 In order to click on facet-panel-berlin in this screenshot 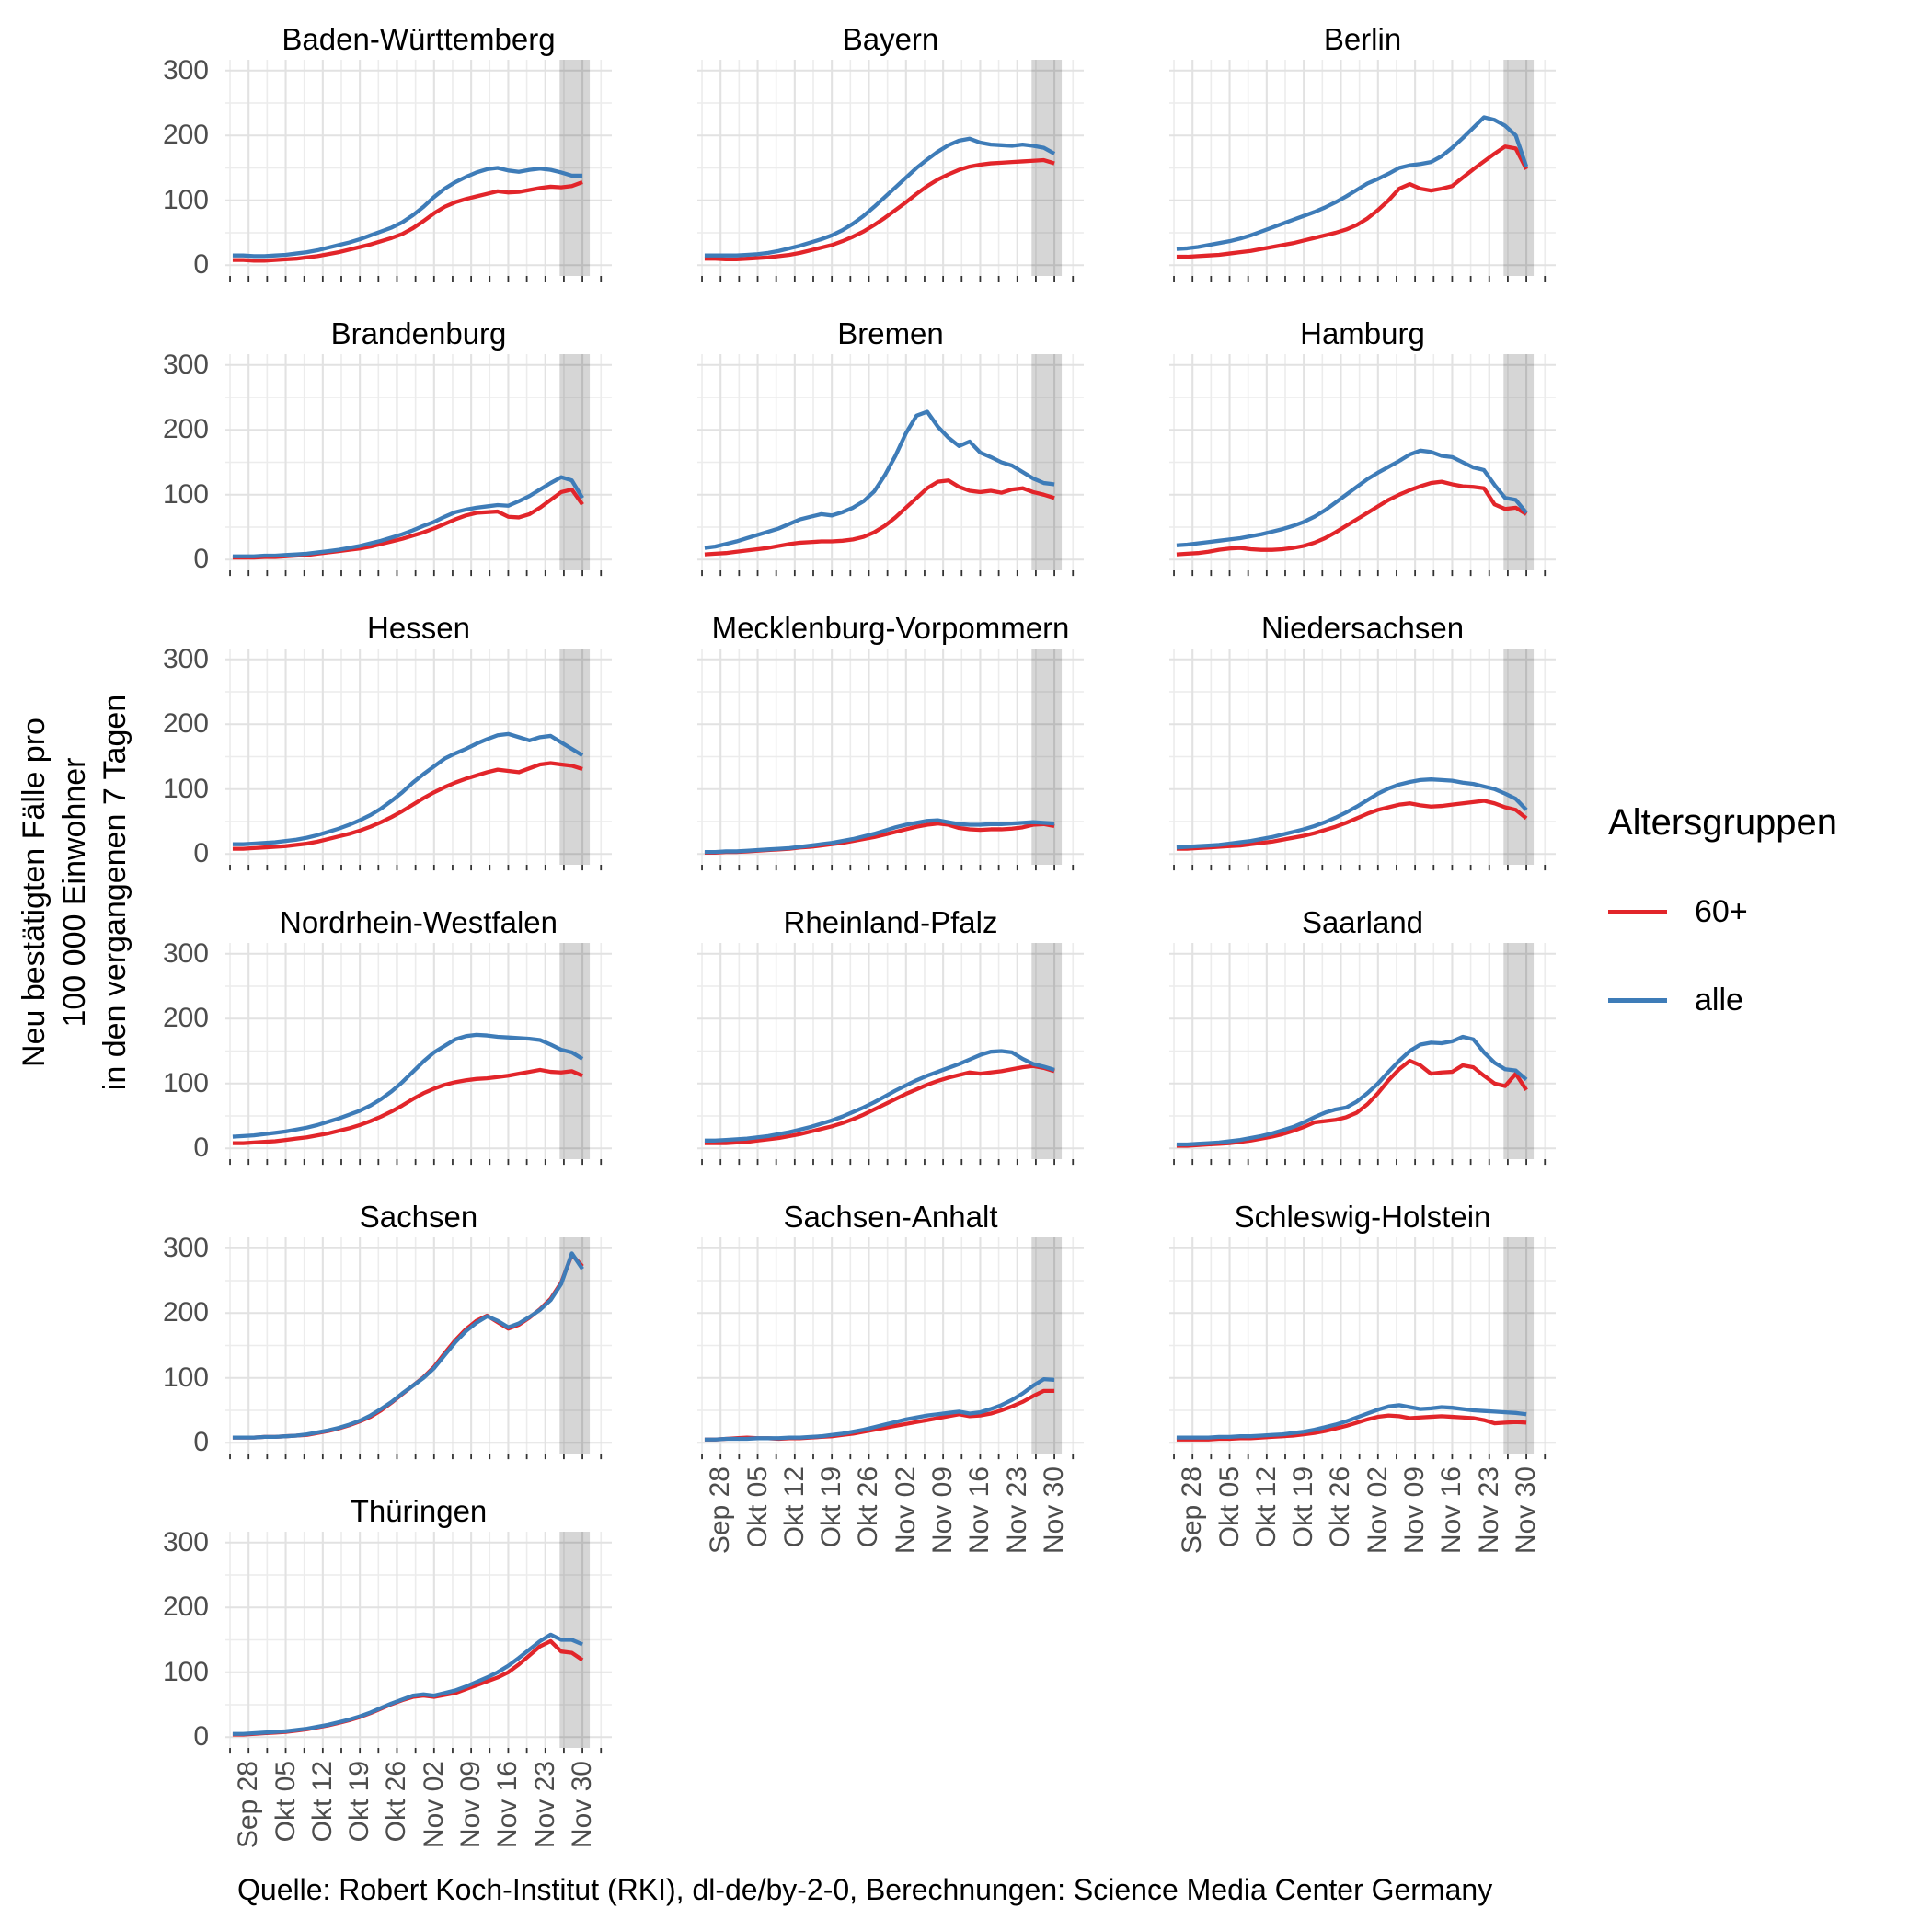, I will do `click(1362, 168)`.